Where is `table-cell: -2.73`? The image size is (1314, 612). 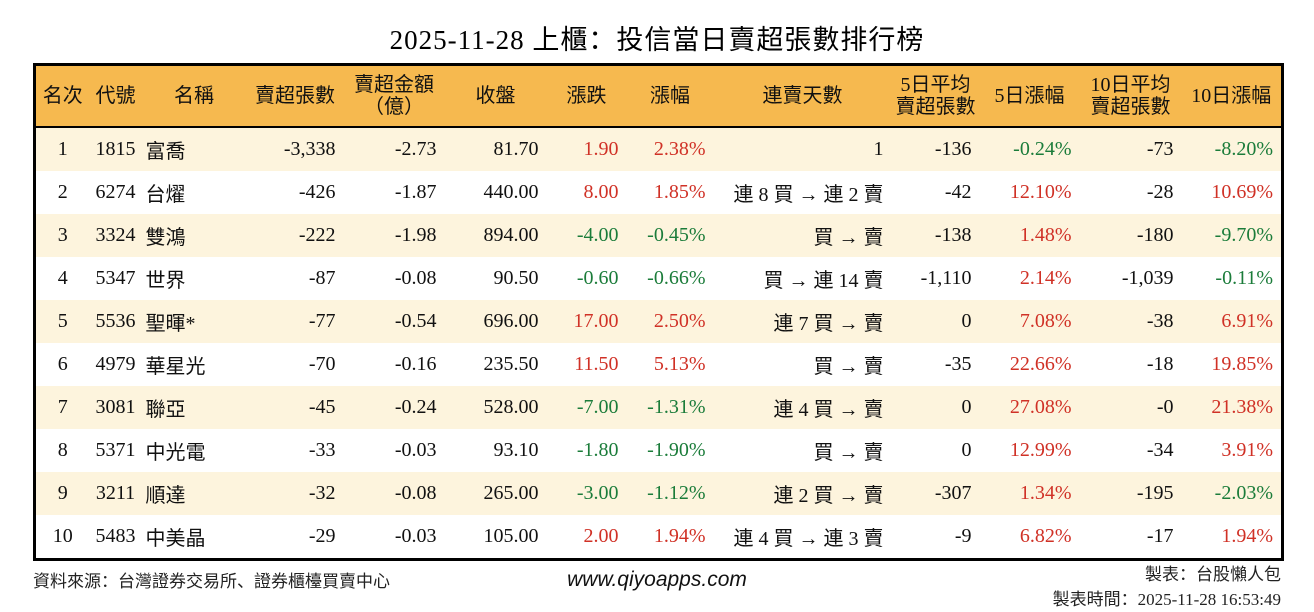 table-cell: -2.73 is located at coordinates (415, 149).